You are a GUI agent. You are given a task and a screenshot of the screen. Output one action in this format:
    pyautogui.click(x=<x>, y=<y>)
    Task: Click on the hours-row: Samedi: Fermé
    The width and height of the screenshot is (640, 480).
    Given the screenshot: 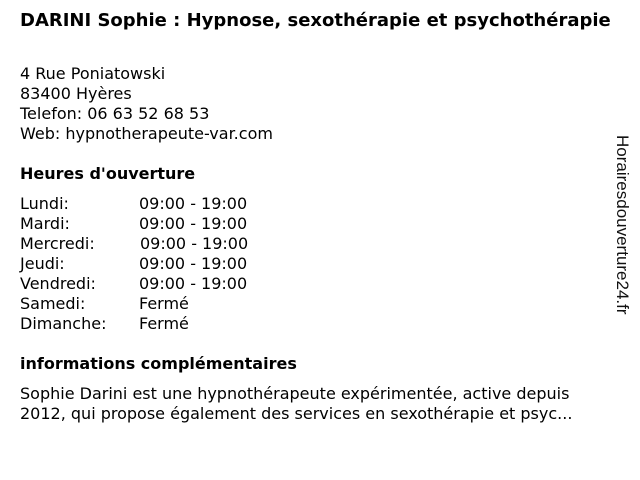 What is the action you would take?
    pyautogui.click(x=134, y=304)
    